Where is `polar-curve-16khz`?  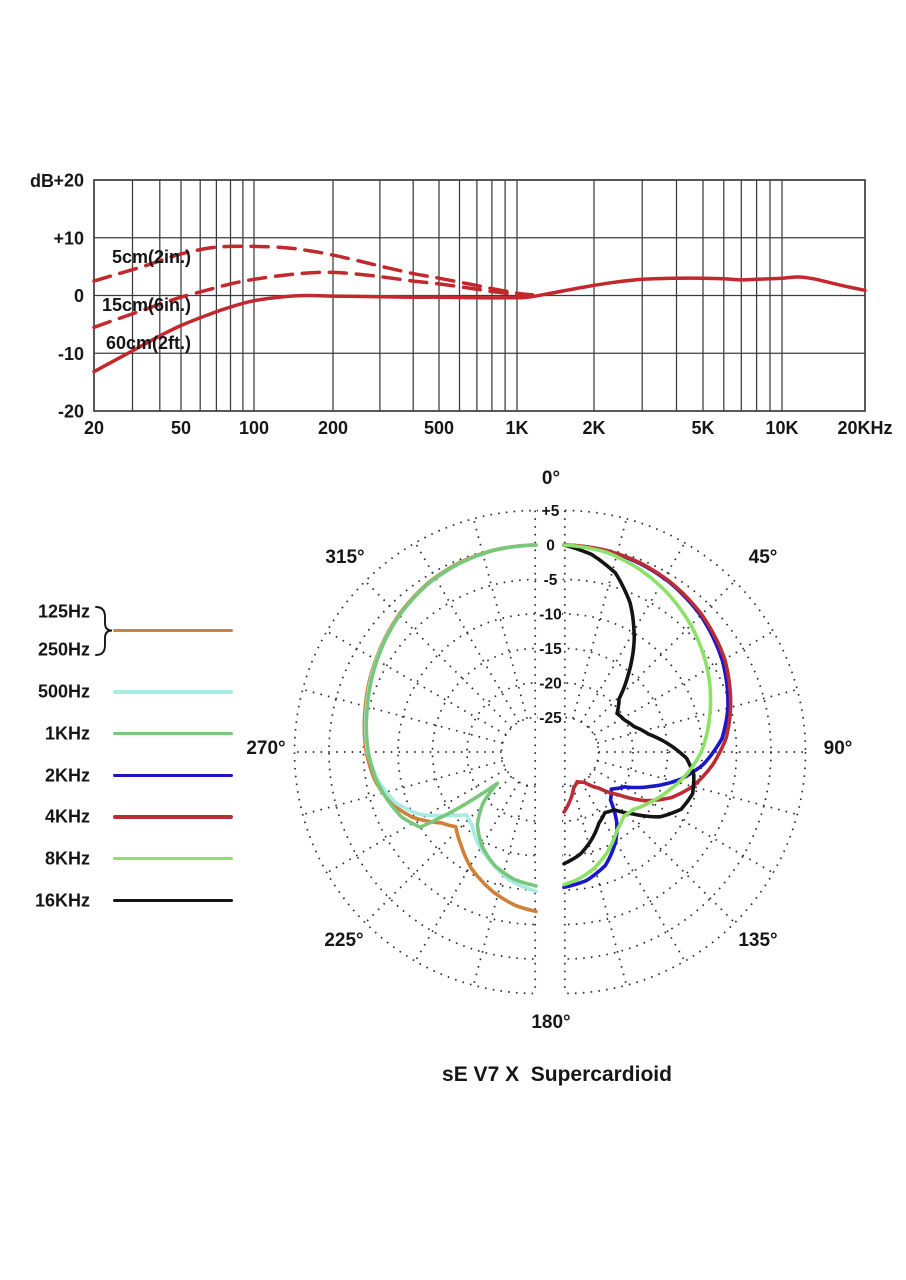
polar-curve-16khz is located at coordinates (629, 704).